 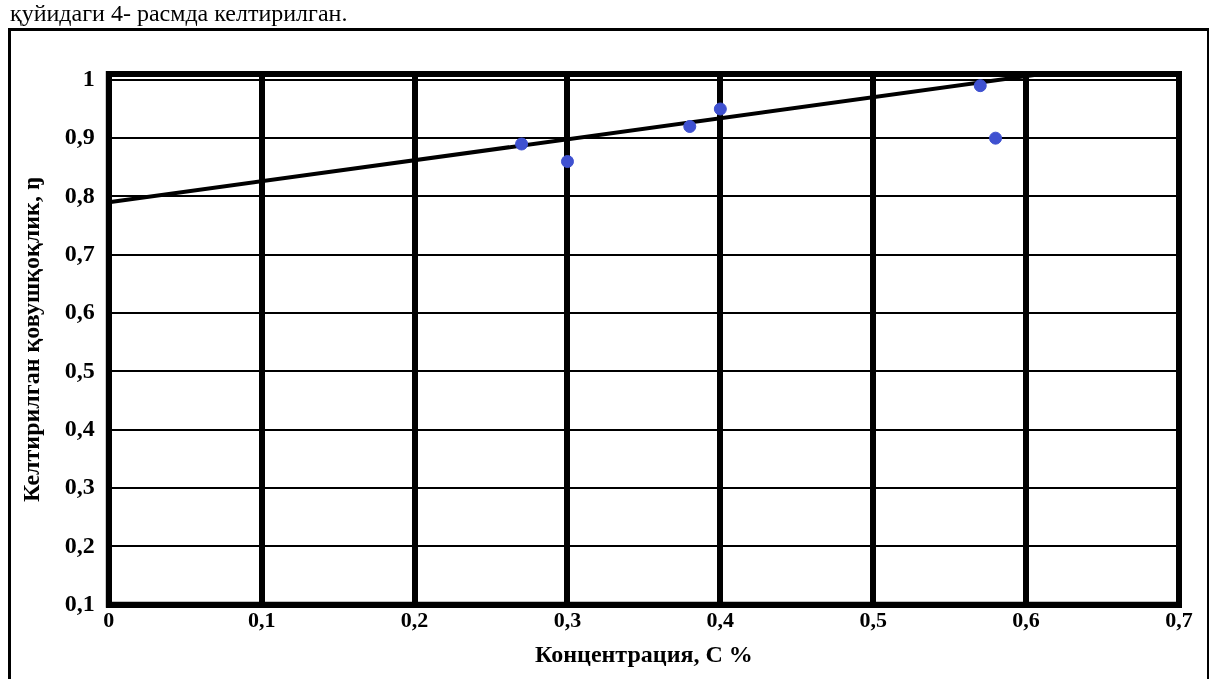 I want to click on x-tick-label: 0,5, so click(x=873, y=619).